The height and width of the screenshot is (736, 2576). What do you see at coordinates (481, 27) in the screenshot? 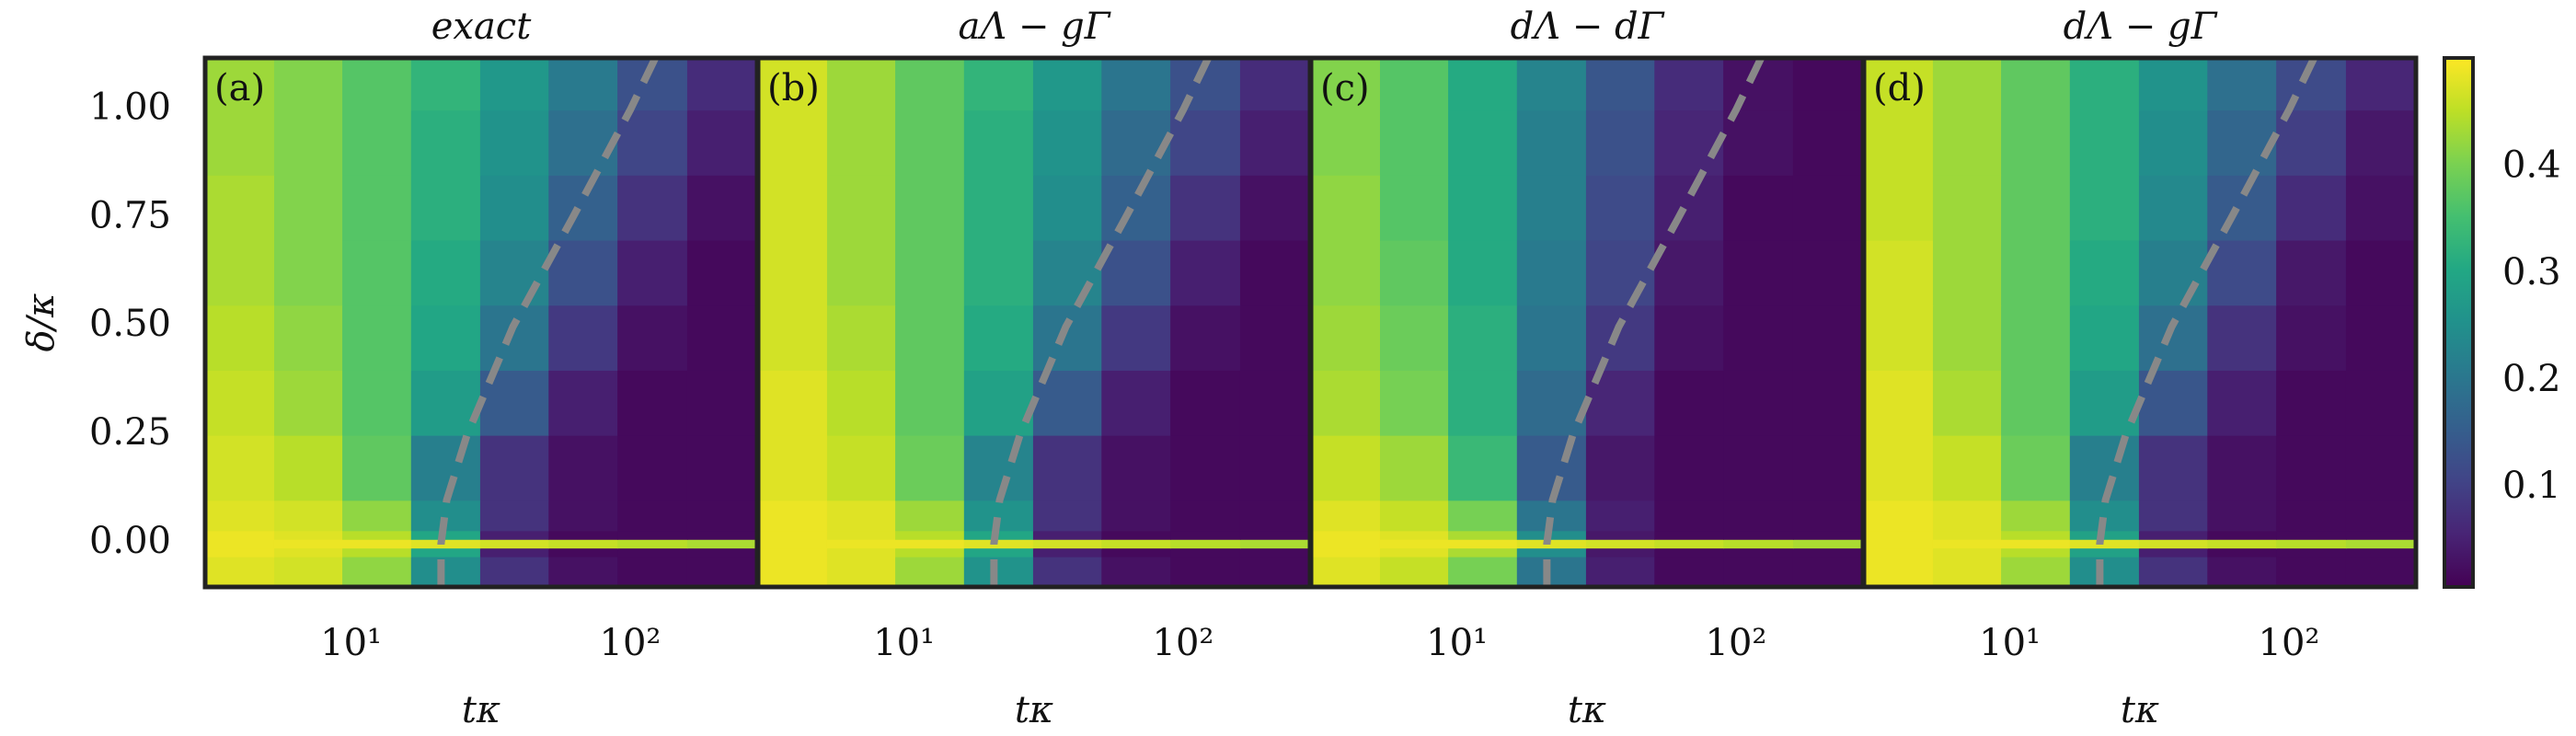
I see `panel-title: exact` at bounding box center [481, 27].